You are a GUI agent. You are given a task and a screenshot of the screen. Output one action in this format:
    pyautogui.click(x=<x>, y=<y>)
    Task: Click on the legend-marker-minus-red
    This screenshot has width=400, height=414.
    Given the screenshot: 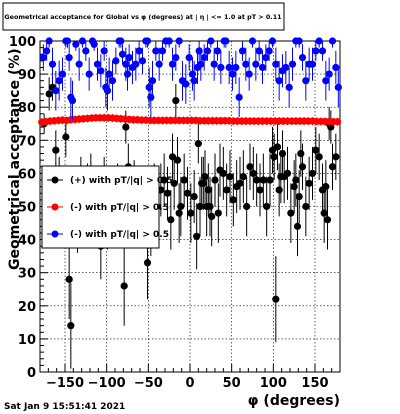 What is the action you would take?
    pyautogui.click(x=55, y=207)
    